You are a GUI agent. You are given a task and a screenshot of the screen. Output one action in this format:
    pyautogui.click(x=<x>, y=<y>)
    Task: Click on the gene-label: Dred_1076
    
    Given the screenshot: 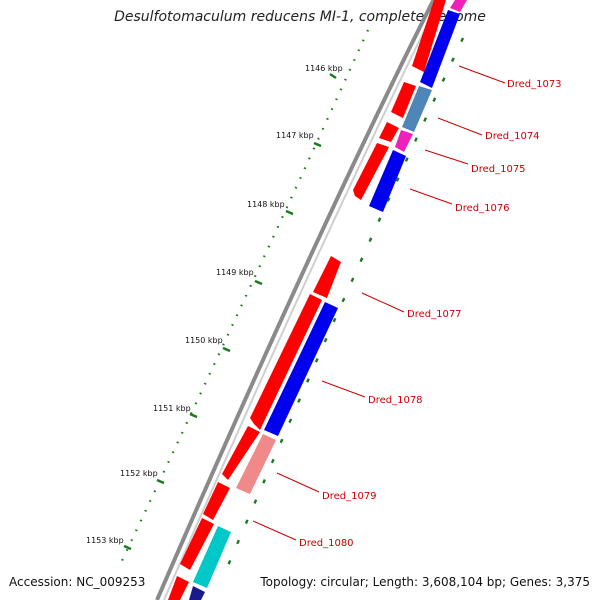 What is the action you would take?
    pyautogui.click(x=482, y=208)
    